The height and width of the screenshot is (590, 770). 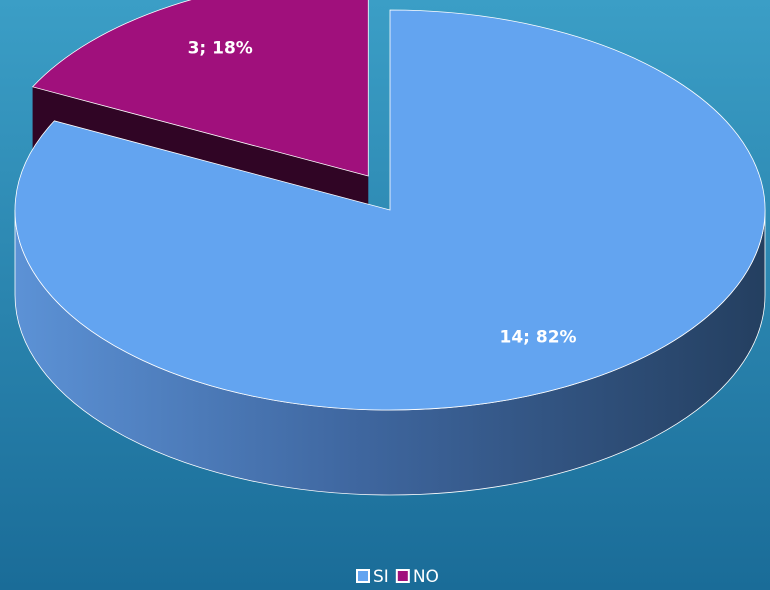 What do you see at coordinates (220, 48) in the screenshot?
I see `data-label: 3; 18%` at bounding box center [220, 48].